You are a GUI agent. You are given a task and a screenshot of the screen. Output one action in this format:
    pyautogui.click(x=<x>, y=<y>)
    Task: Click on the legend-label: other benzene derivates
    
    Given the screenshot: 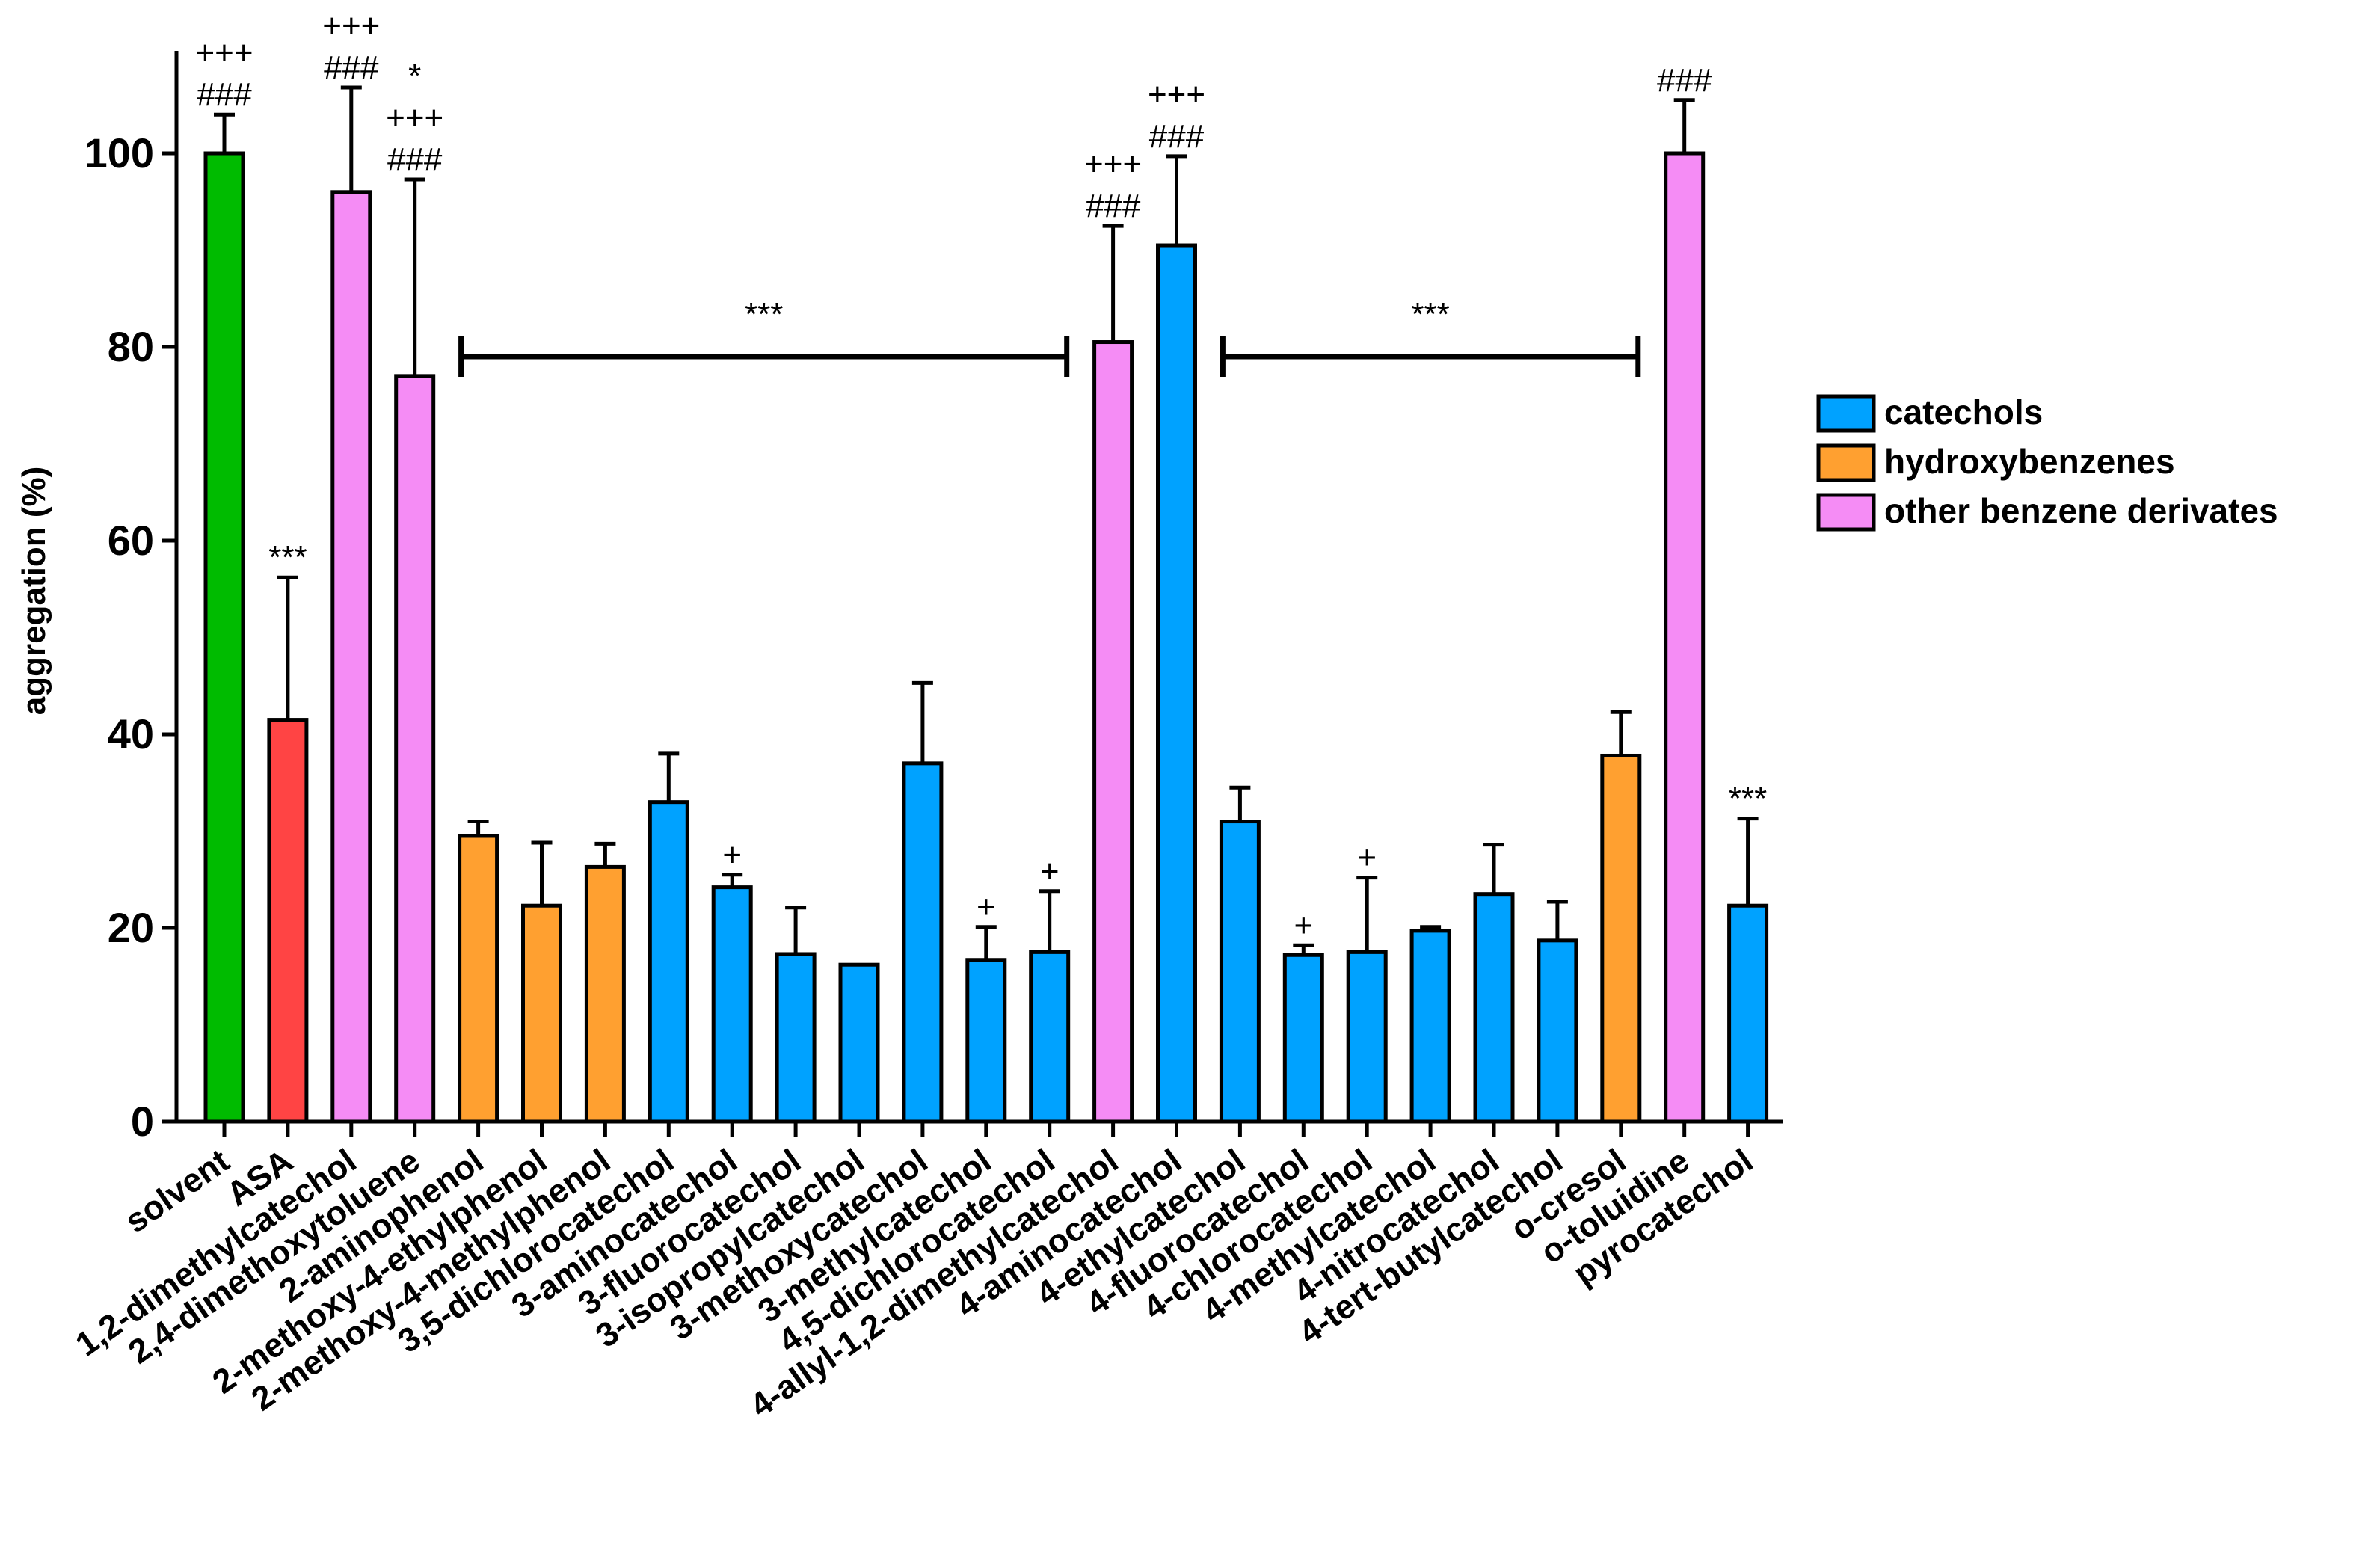 What is the action you would take?
    pyautogui.click(x=2081, y=510)
    